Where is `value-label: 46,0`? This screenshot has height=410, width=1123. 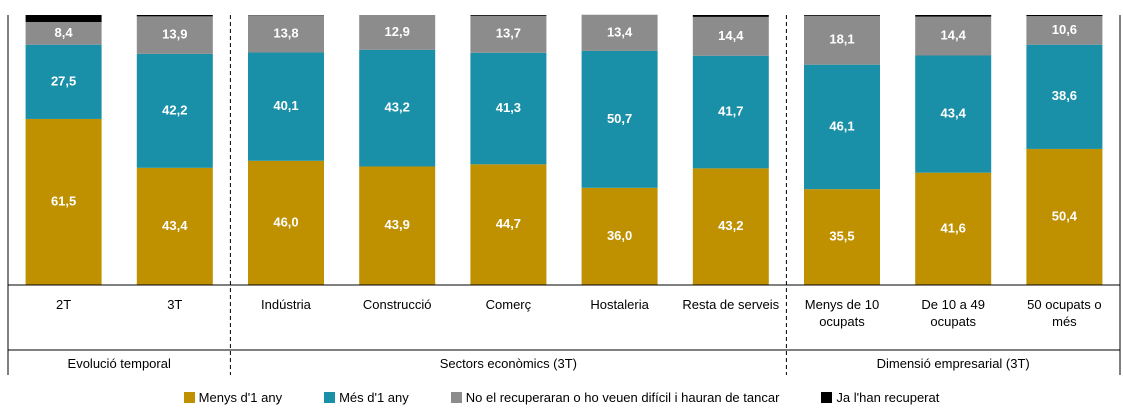
value-label: 46,0 is located at coordinates (285, 221).